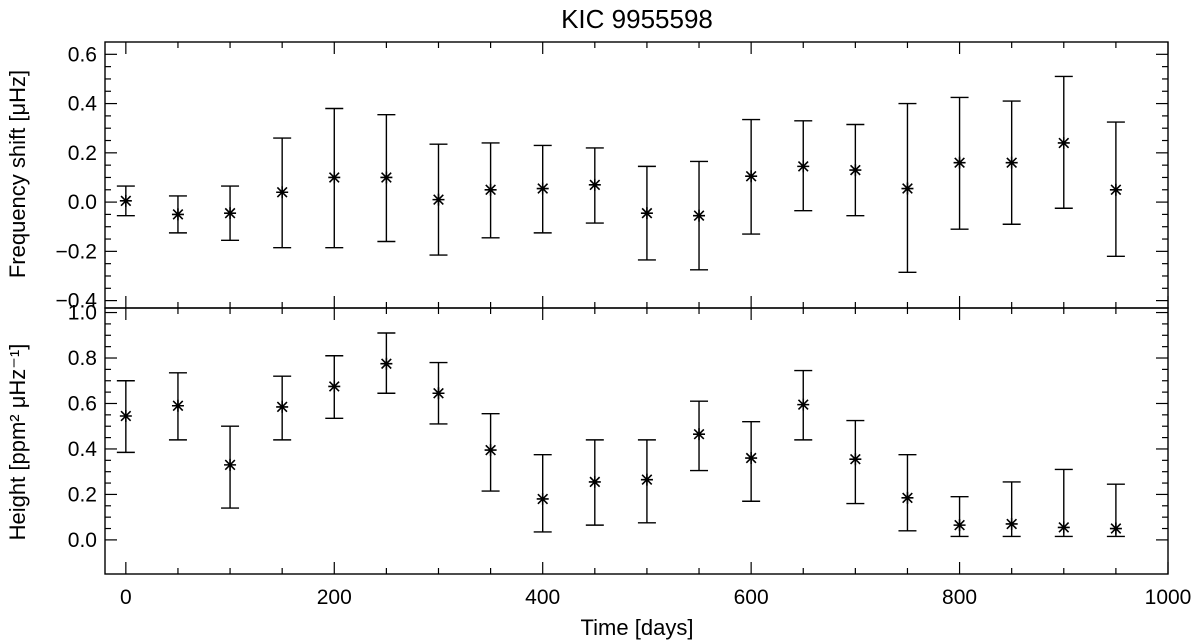 Image resolution: width=1200 pixels, height=642 pixels. Describe the element at coordinates (959, 597) in the screenshot. I see `x-tick-label: 800` at that location.